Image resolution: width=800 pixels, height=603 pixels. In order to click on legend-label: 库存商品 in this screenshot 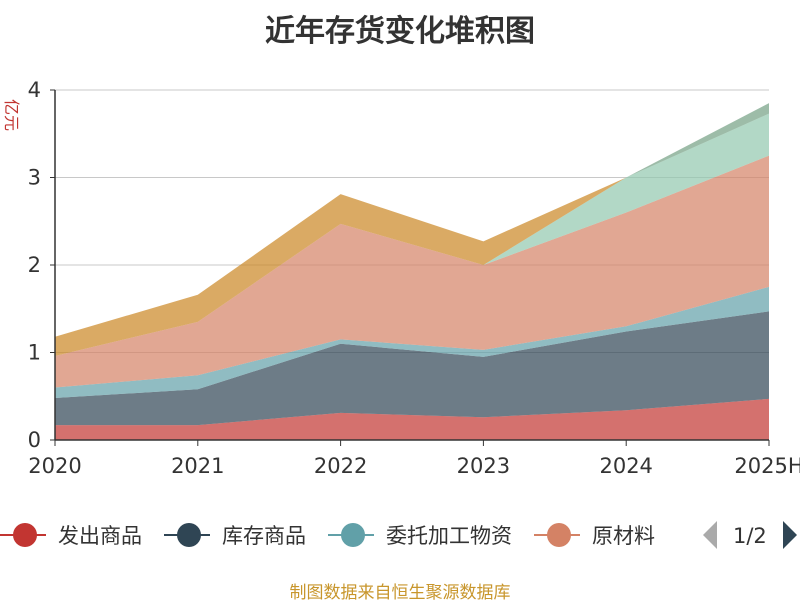, I will do `click(264, 536)`.